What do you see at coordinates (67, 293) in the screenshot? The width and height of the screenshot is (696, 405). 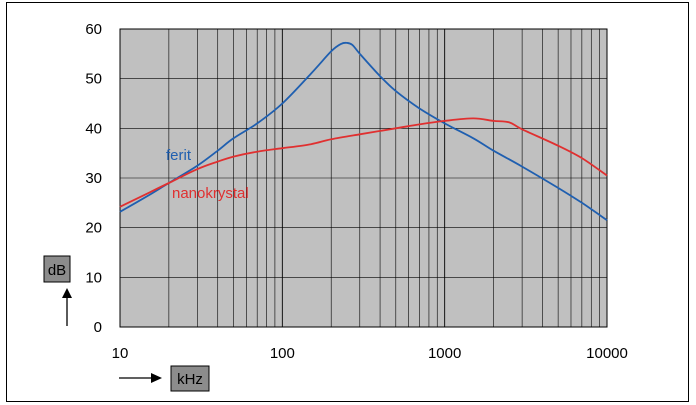 I see `y-axis-arrow-head` at bounding box center [67, 293].